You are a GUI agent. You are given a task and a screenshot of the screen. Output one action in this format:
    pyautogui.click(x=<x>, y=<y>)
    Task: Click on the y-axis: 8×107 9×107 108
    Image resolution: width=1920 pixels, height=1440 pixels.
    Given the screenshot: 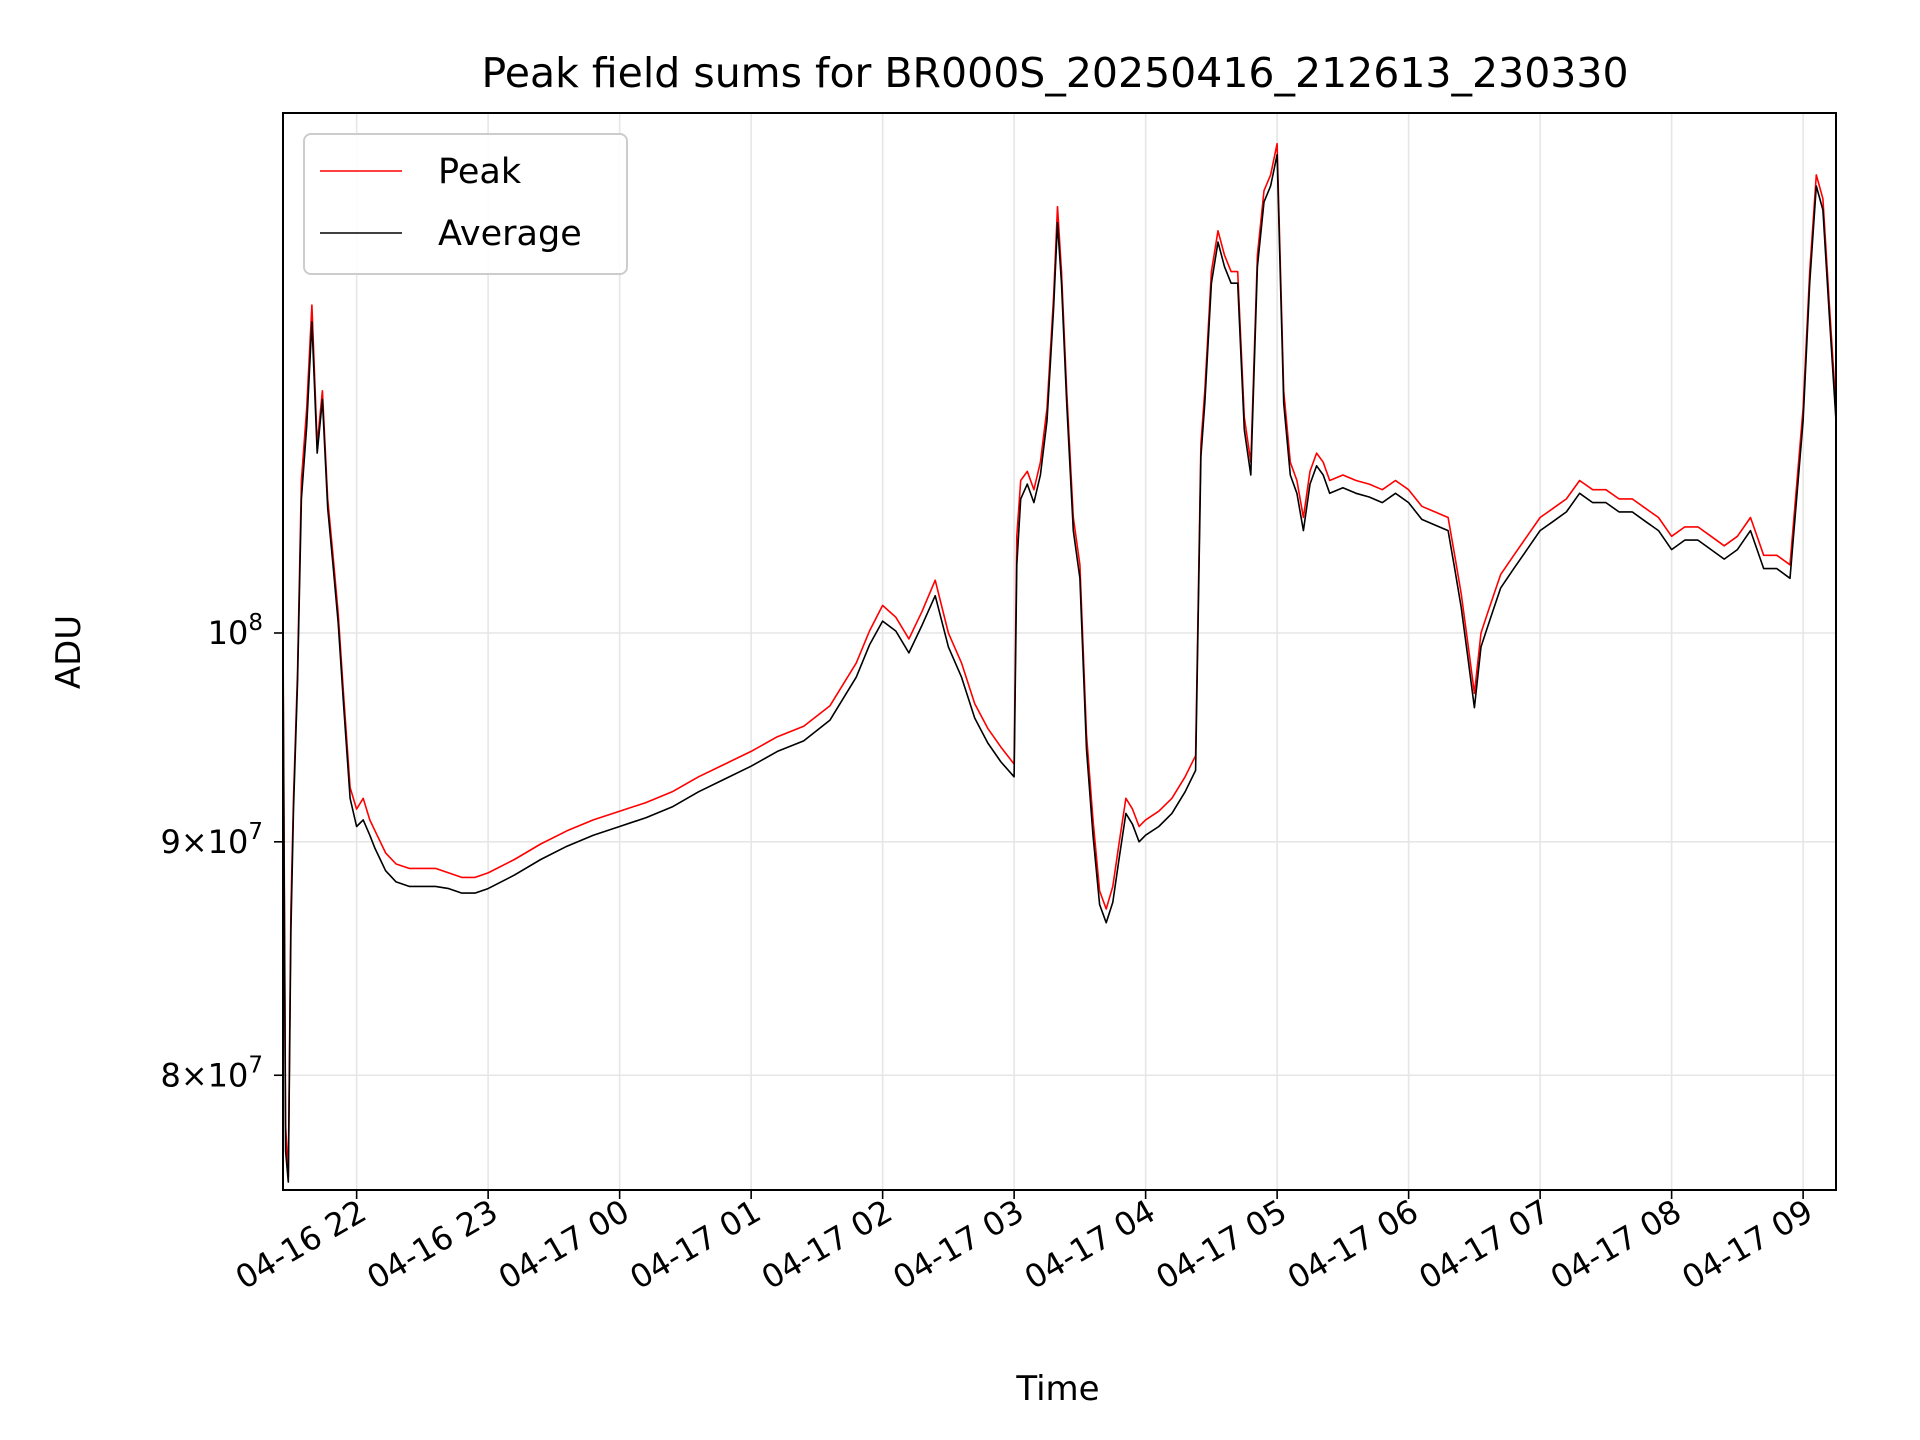 What is the action you would take?
    pyautogui.click(x=221, y=852)
    